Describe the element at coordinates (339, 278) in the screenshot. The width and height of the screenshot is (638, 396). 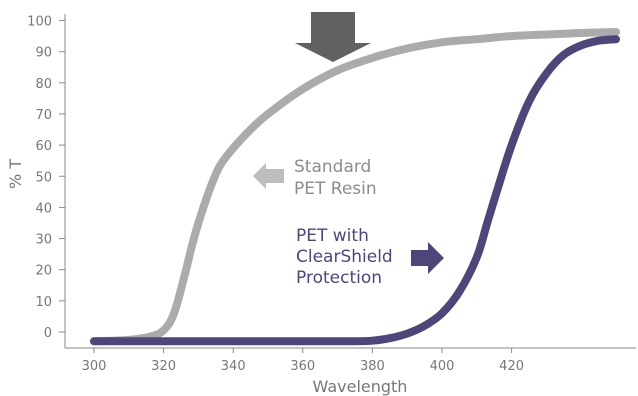
I see `clearshield-label-line: Protection` at that location.